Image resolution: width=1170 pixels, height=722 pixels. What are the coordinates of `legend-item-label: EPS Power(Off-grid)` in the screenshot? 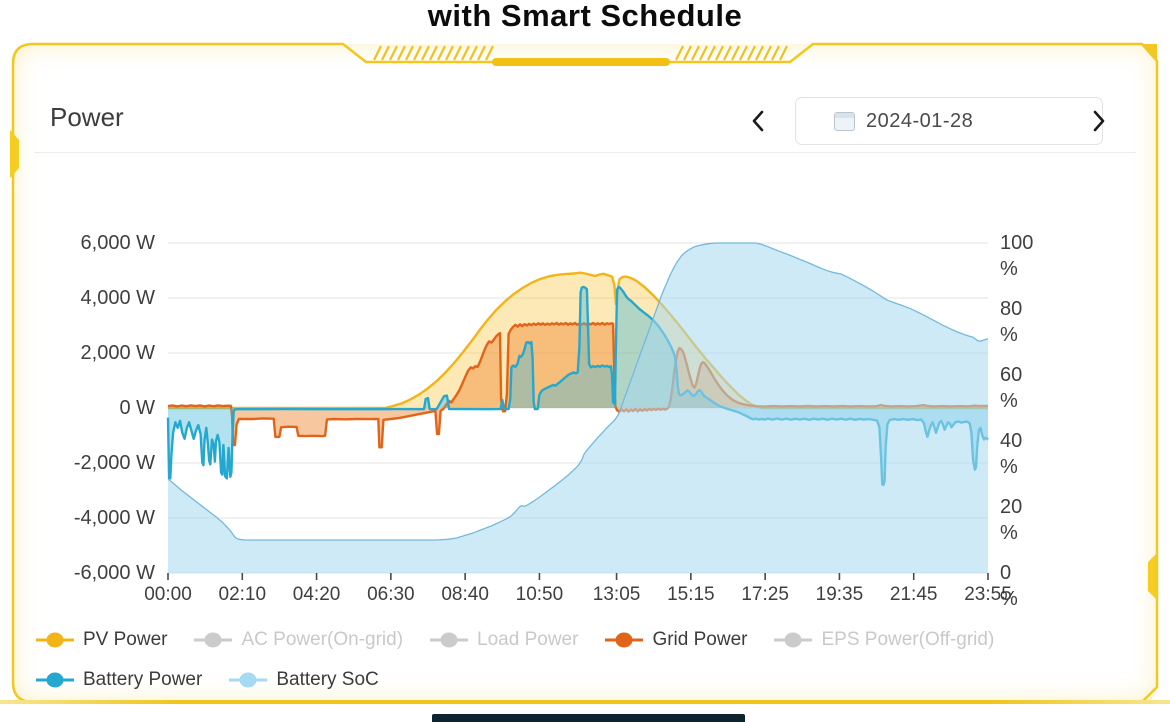 It's located at (908, 639).